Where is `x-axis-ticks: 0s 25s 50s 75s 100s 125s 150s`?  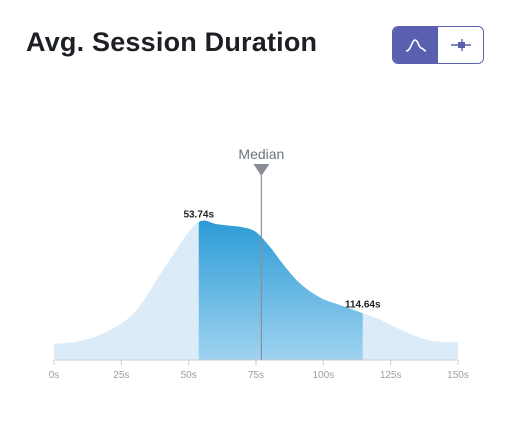 x-axis-ticks: 0s 25s 50s 75s 100s 125s 150s is located at coordinates (259, 370).